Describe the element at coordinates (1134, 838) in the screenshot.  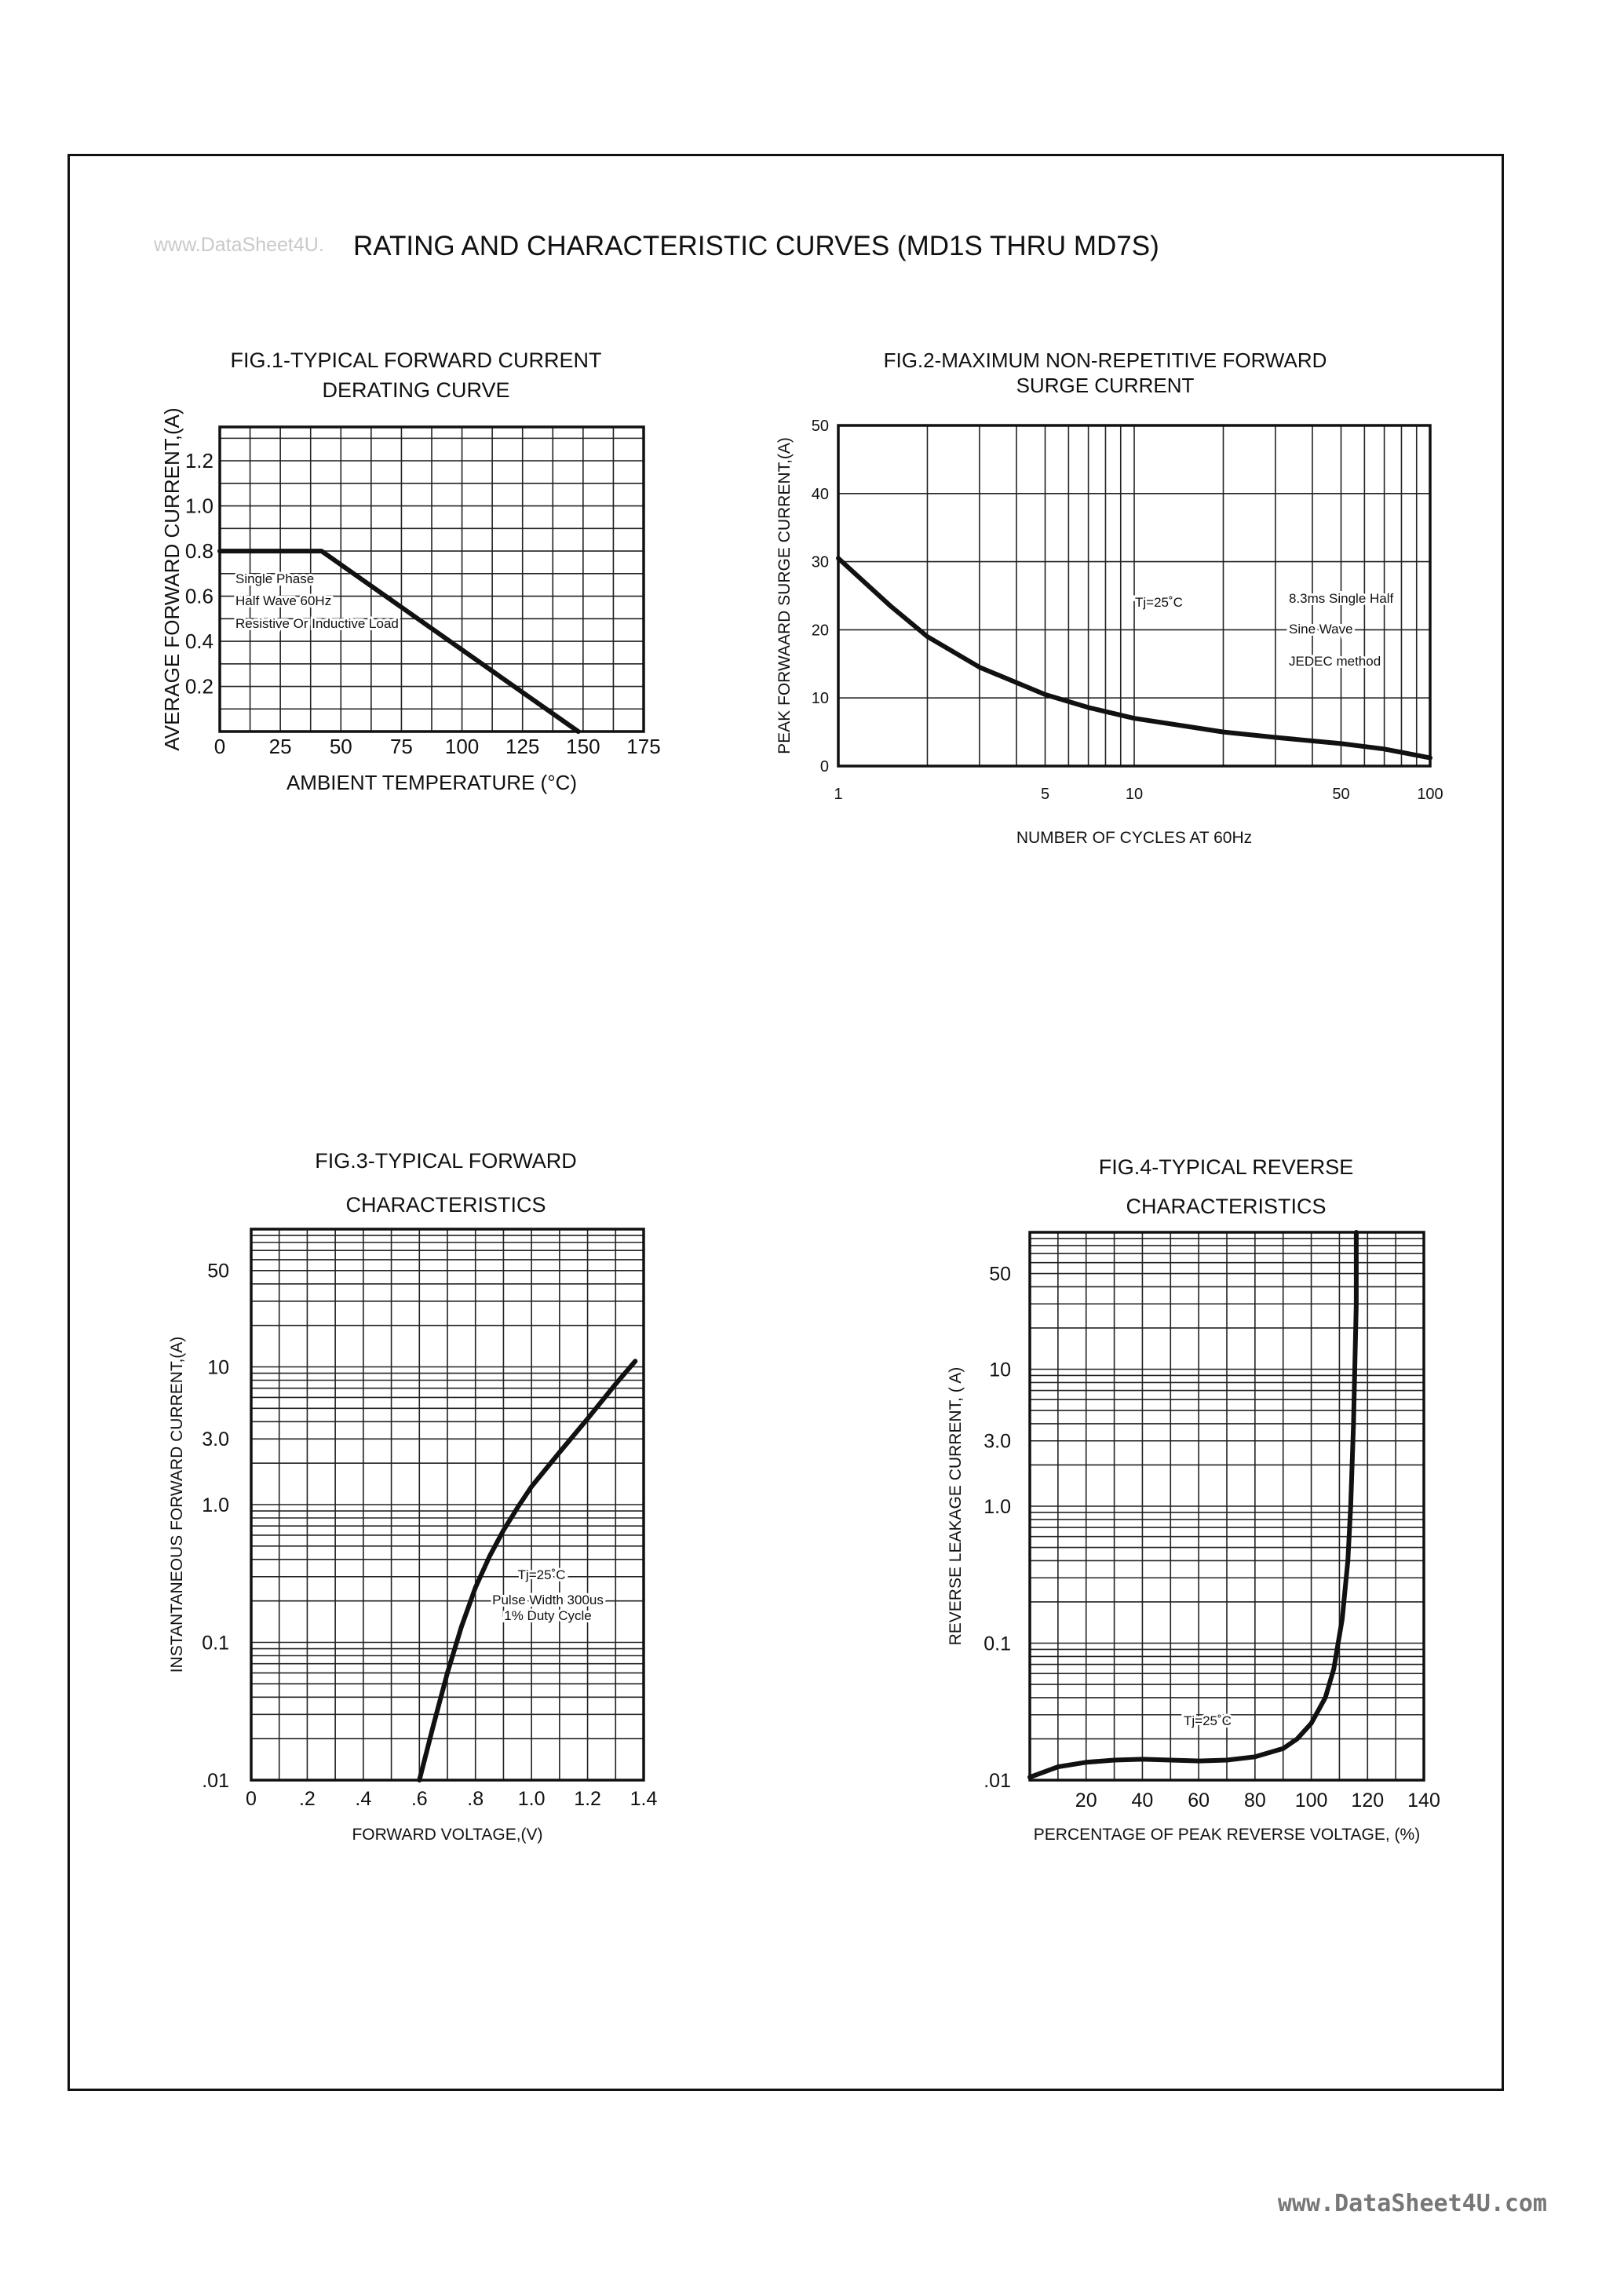
I see `fig2-x-axis-label: NUMBER OF CYCLES AT 60Hz` at that location.